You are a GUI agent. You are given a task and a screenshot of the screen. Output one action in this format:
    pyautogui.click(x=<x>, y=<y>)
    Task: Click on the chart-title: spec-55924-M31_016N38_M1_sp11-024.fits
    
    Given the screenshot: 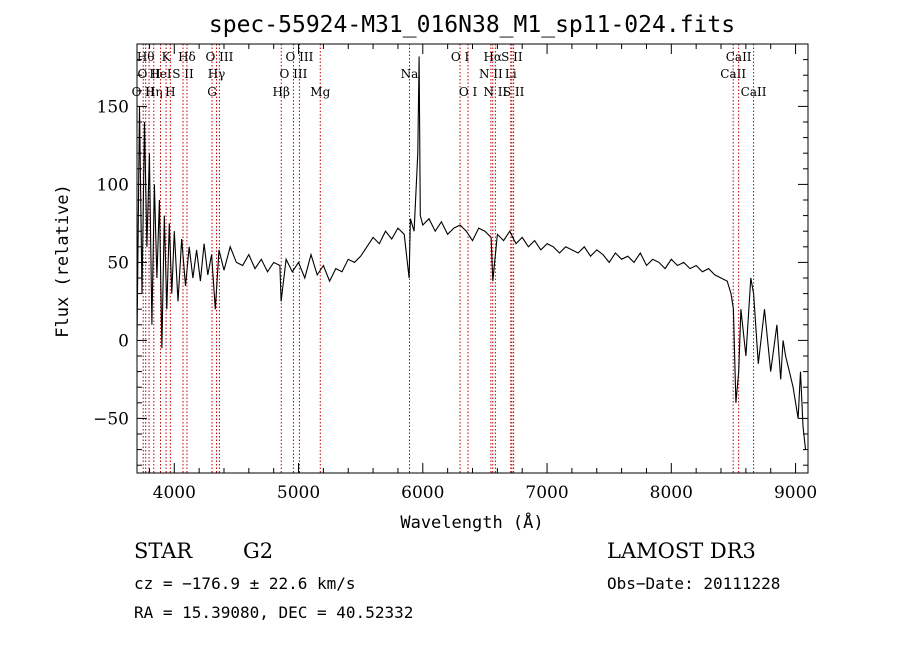 What is the action you would take?
    pyautogui.click(x=472, y=25)
    